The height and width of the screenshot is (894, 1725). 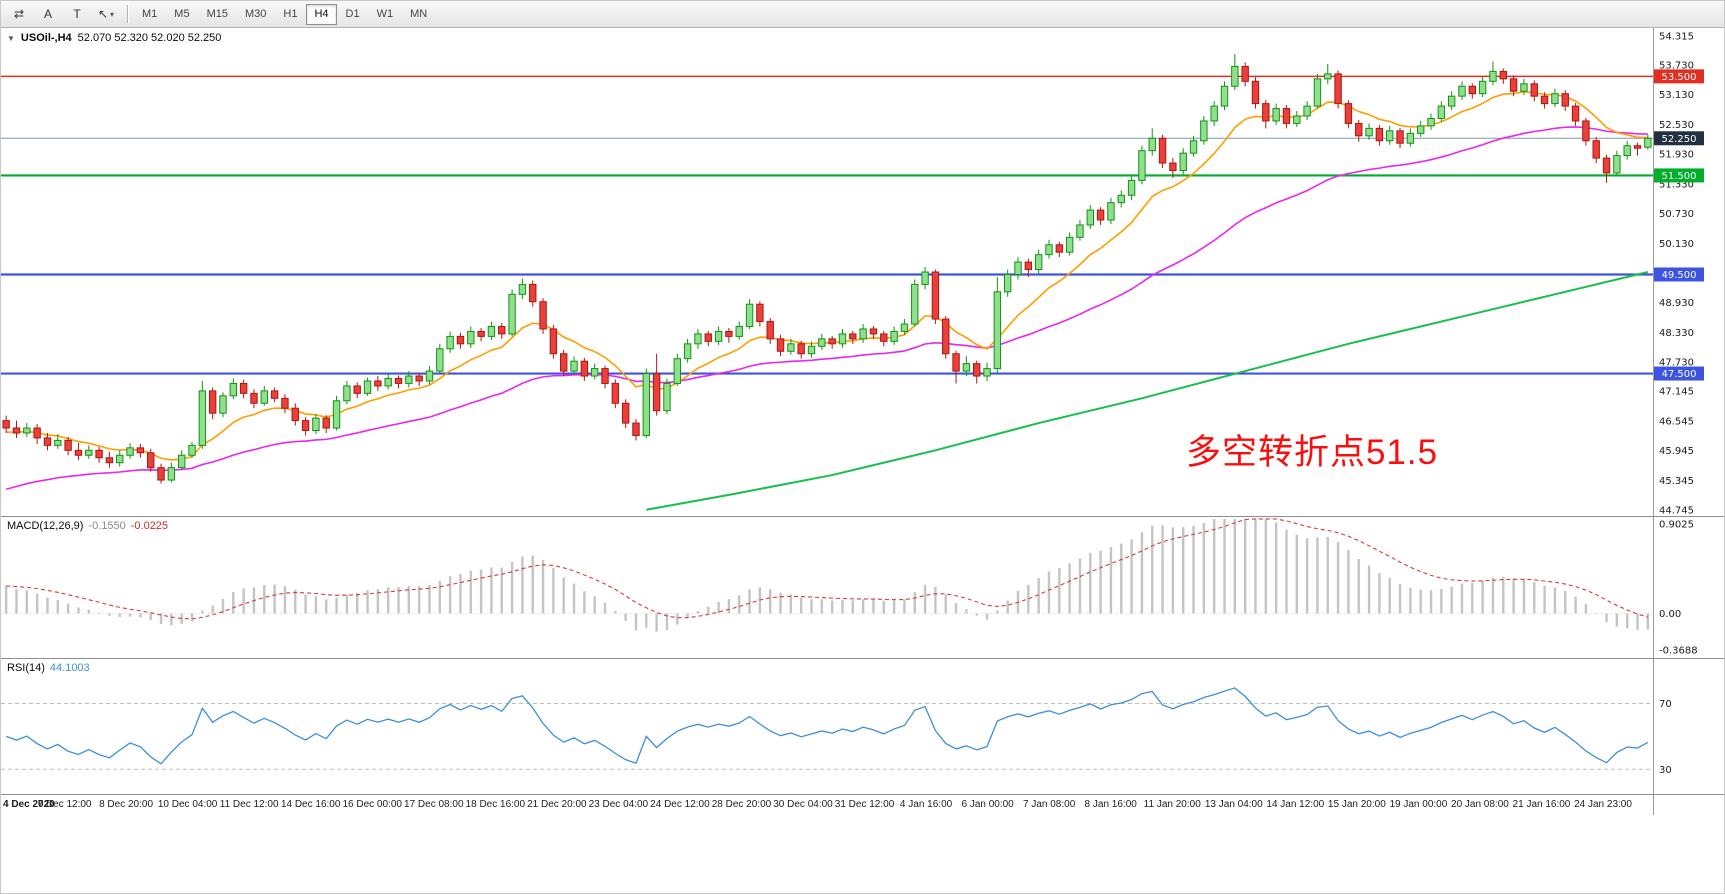 What do you see at coordinates (1676, 303) in the screenshot?
I see `svg-text: 48.930` at bounding box center [1676, 303].